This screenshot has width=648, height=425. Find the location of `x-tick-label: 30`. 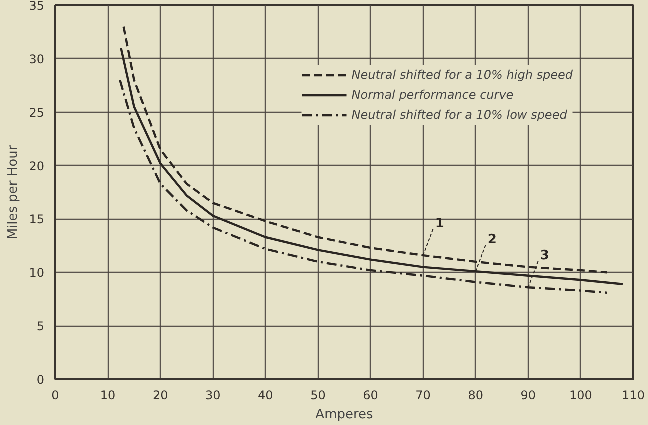

x-tick-label: 30 is located at coordinates (213, 395).